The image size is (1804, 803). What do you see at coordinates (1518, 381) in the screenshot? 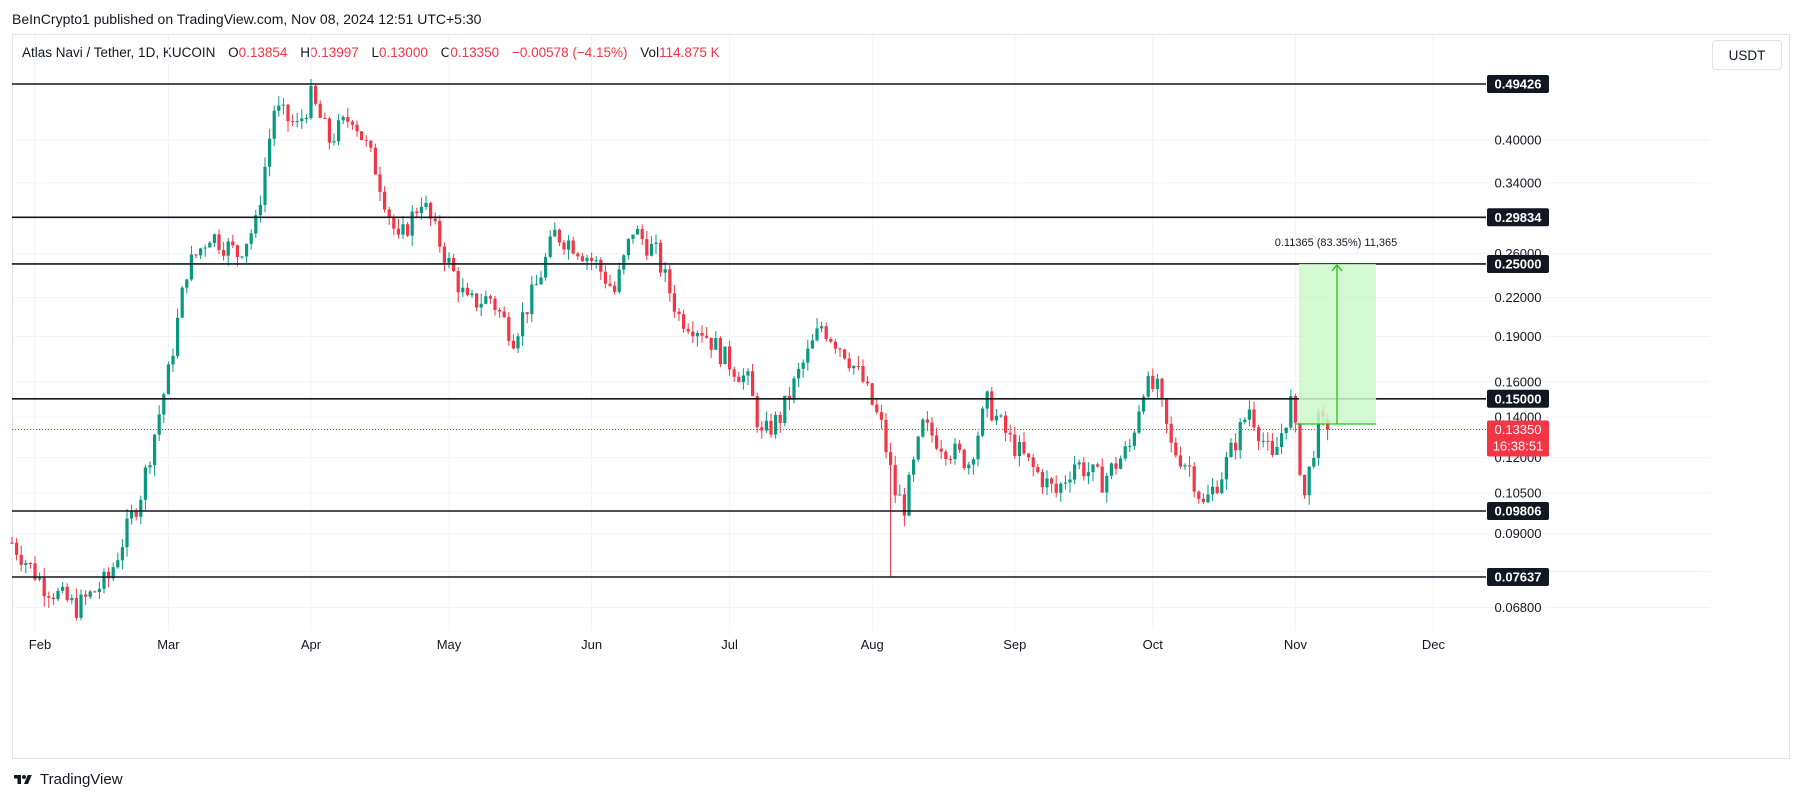
I see `y-axis-tick-label: 0.16000` at bounding box center [1518, 381].